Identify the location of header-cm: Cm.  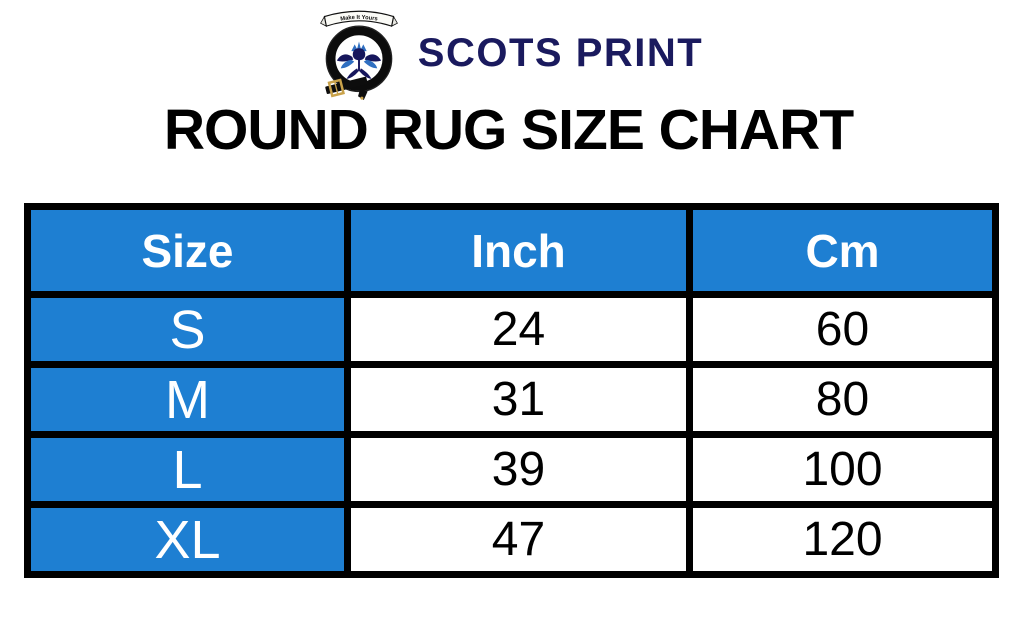
(842, 250).